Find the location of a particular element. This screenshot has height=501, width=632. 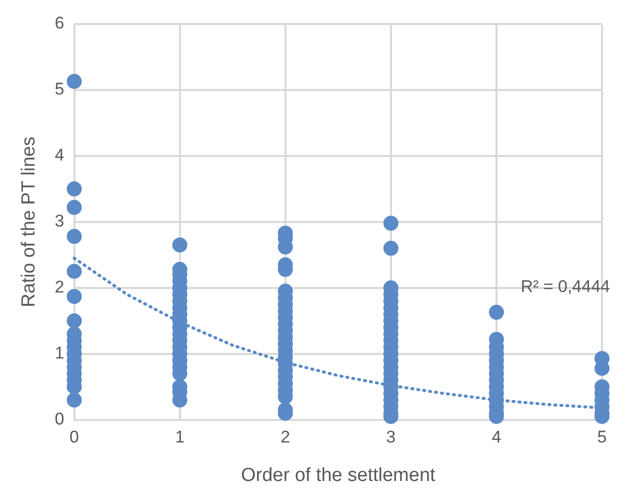

x-tick-label: 4 is located at coordinates (497, 437).